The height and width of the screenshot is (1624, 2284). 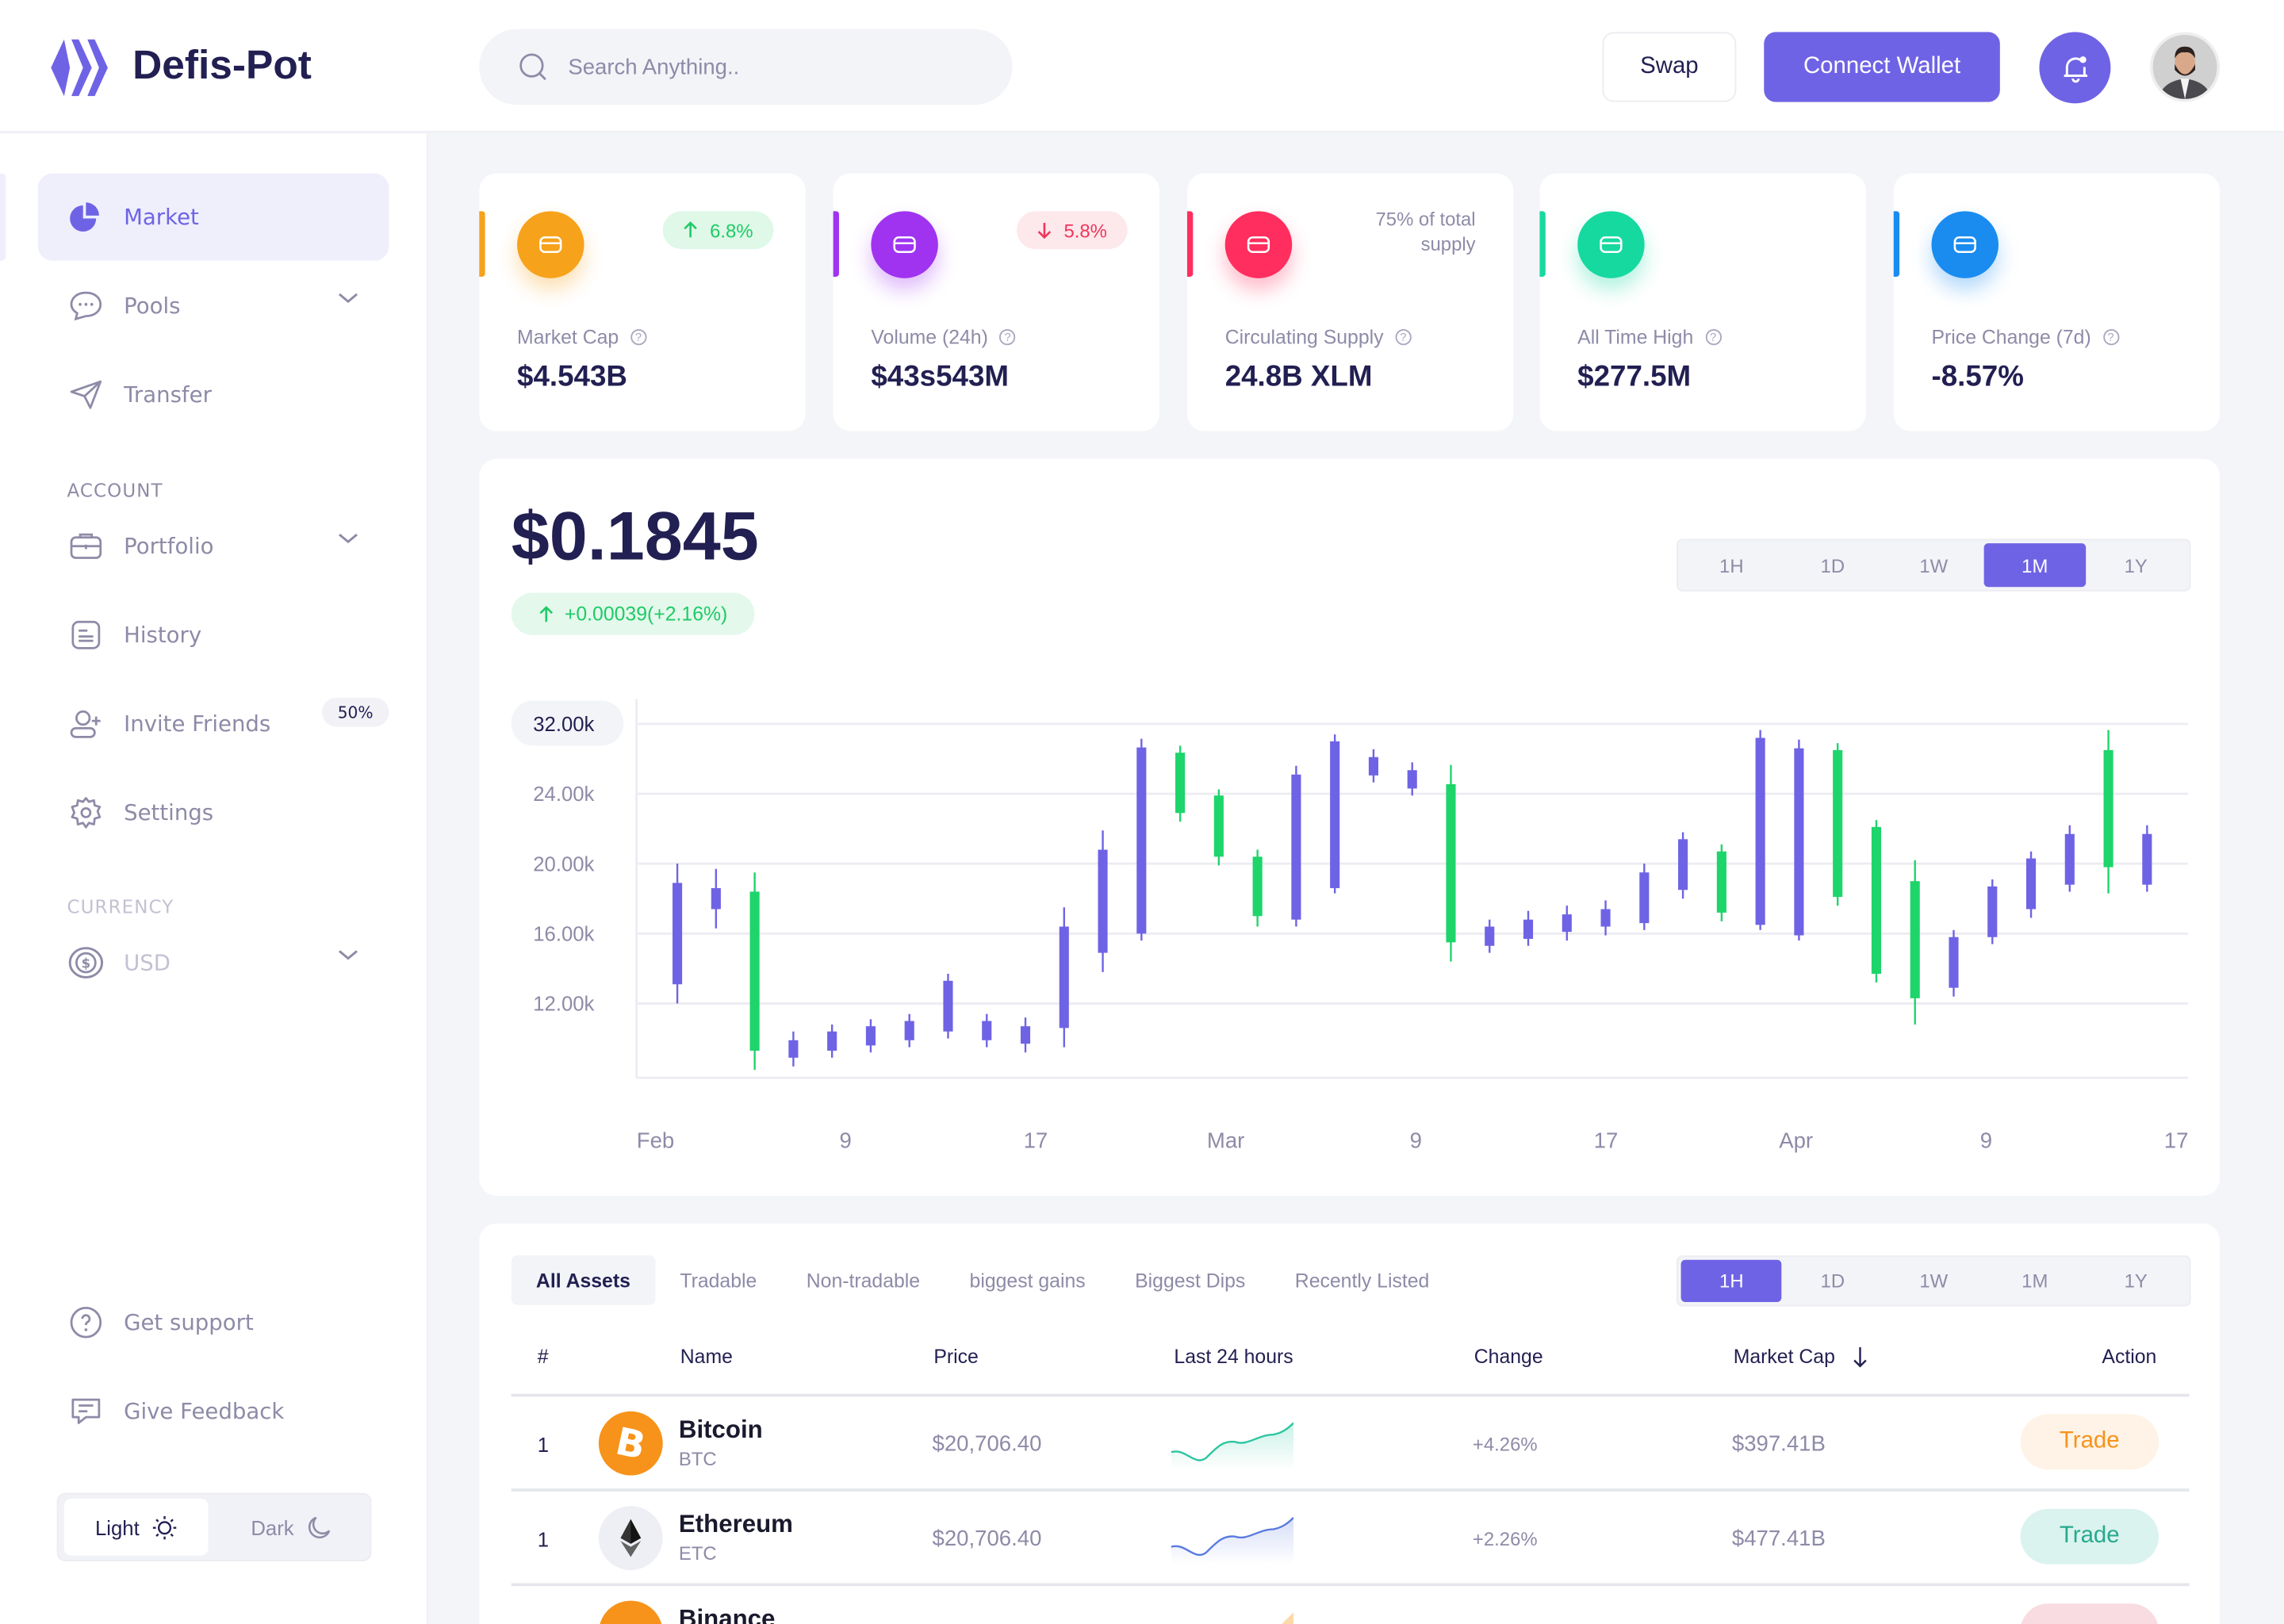 What do you see at coordinates (746, 67) in the screenshot?
I see `search-input: Search Anything..` at bounding box center [746, 67].